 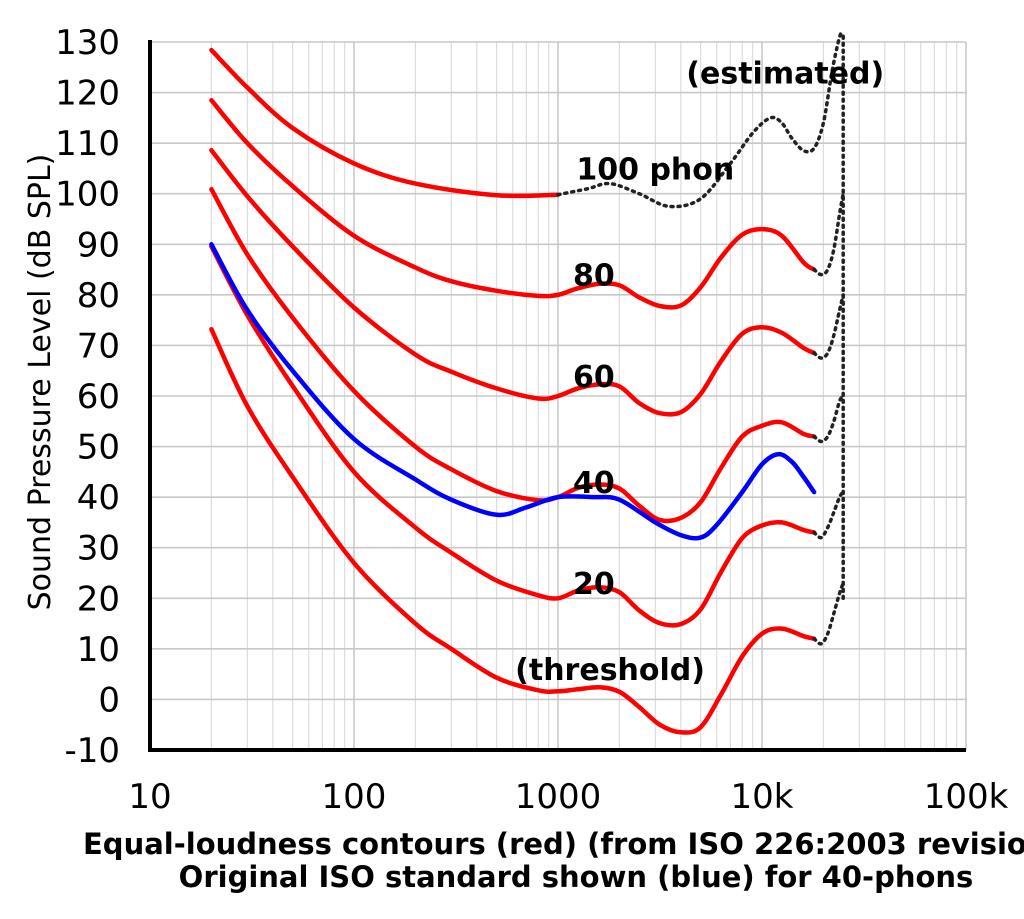 I want to click on x-tick-label: 100, so click(x=354, y=797).